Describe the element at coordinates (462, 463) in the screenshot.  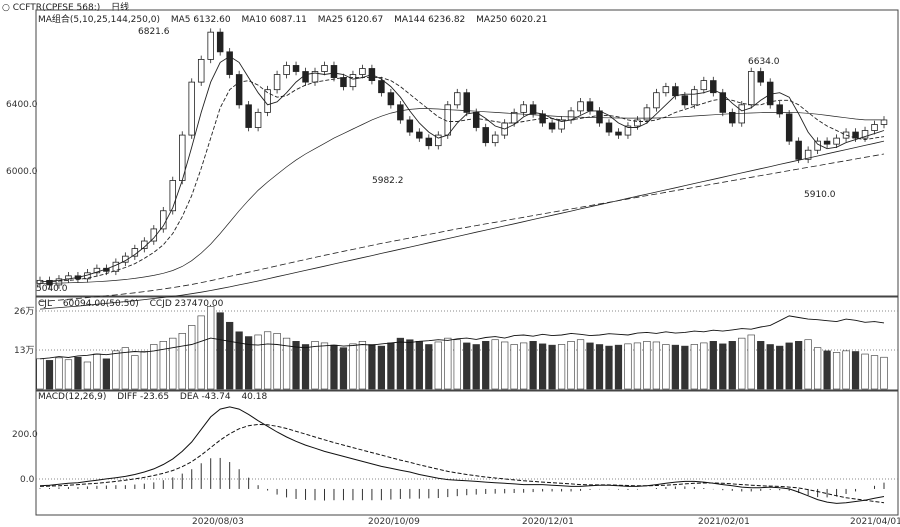
I see `macd-dea-line` at that location.